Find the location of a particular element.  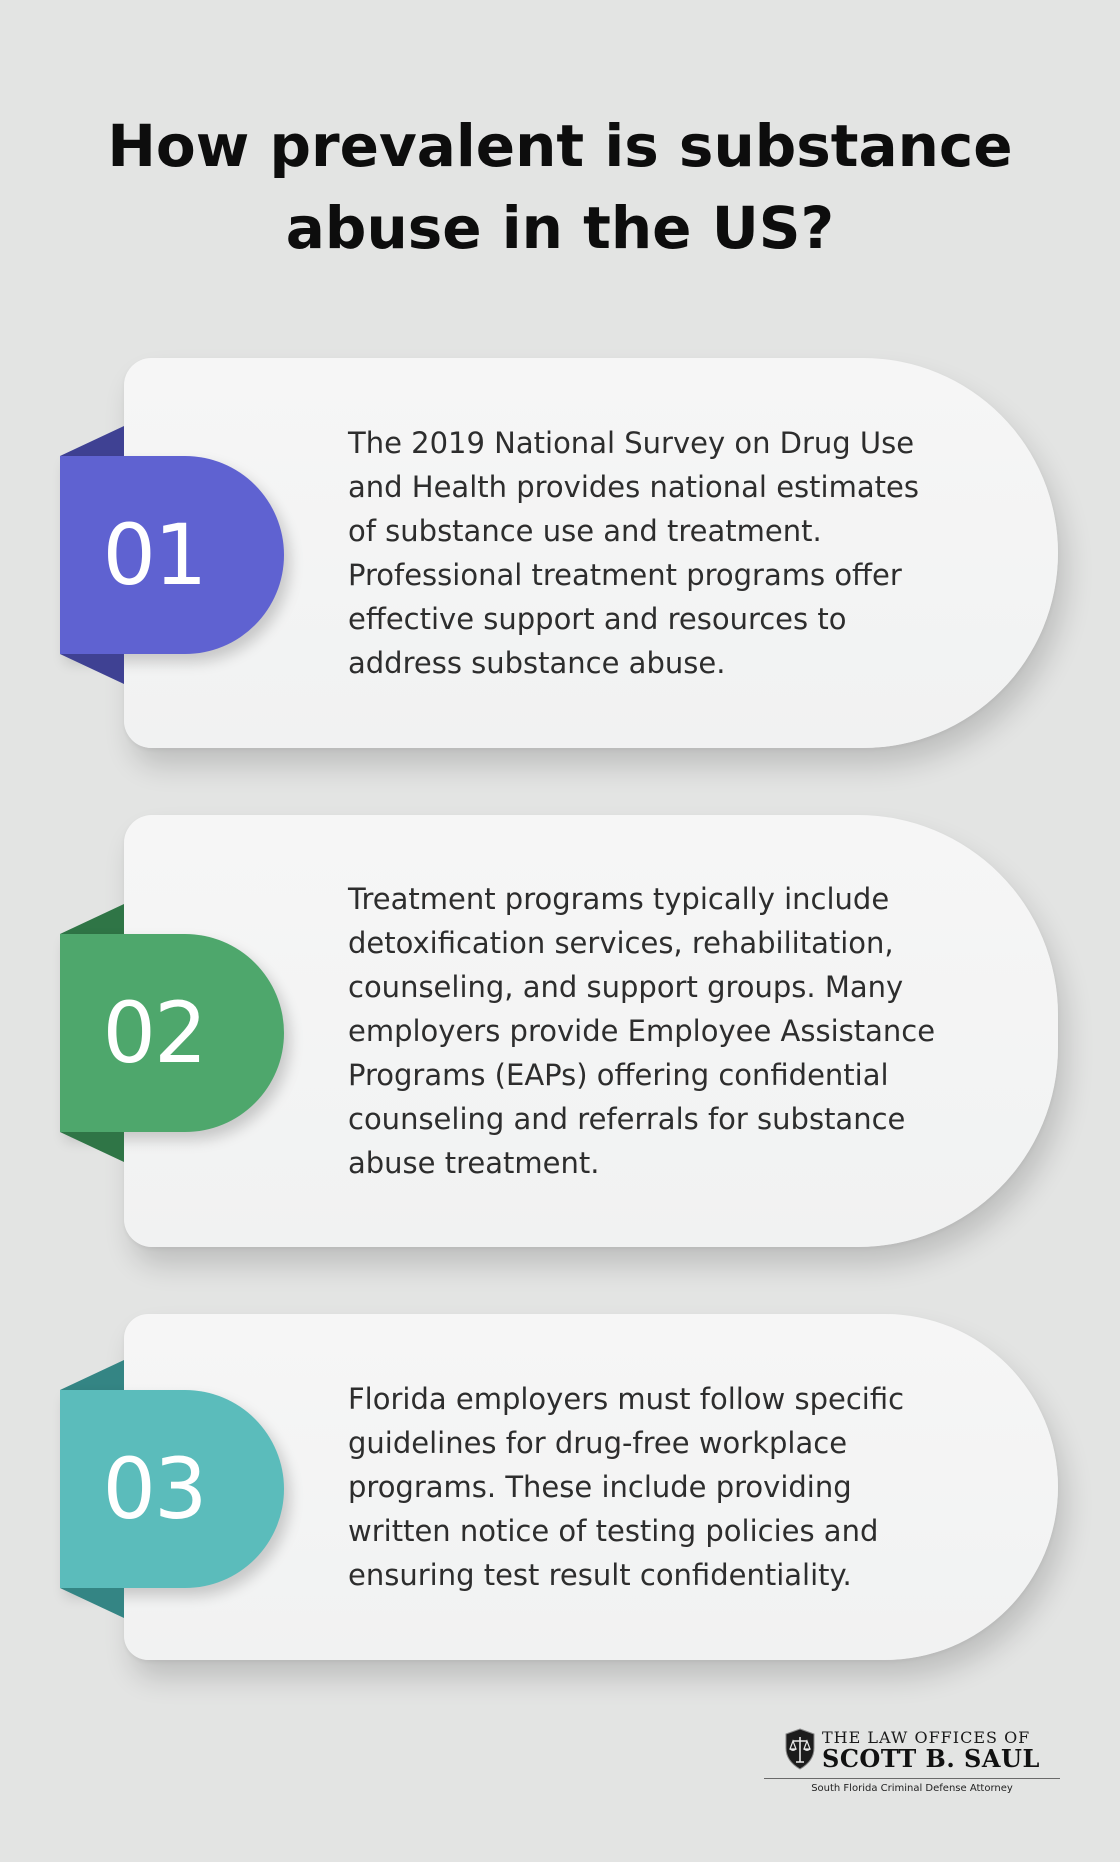

step-badge-02: 02 is located at coordinates (172, 1033).